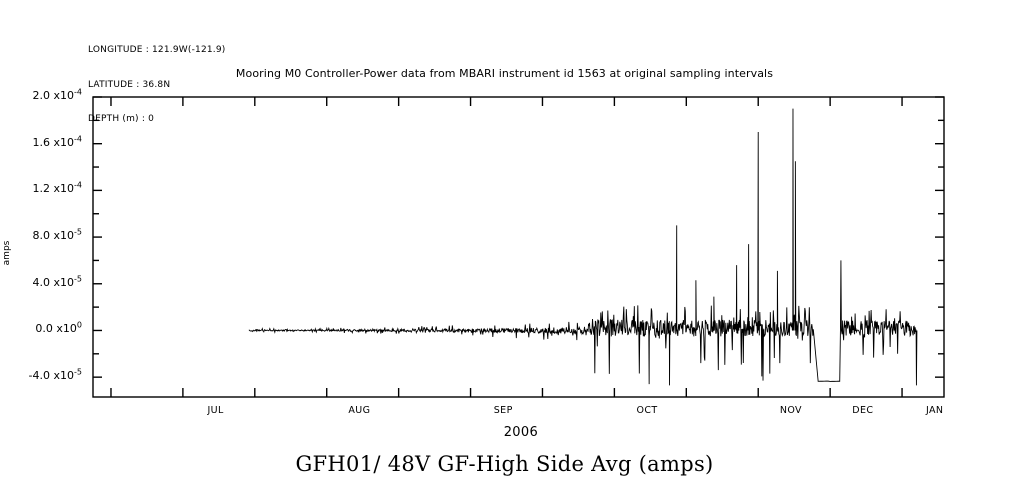  I want to click on y-tick-label: 4.0 x10-5, so click(42, 281).